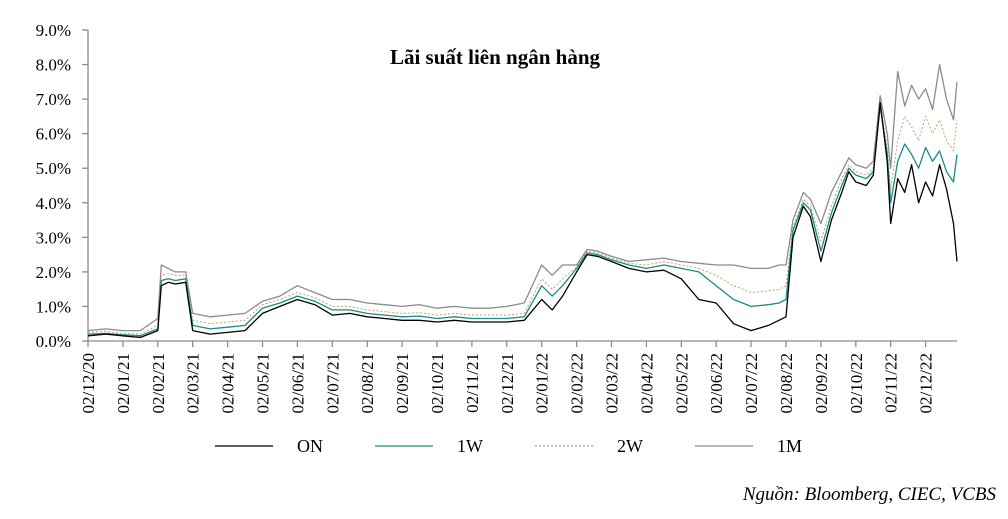 This screenshot has height=519, width=1008. What do you see at coordinates (869, 494) in the screenshot?
I see `source-note: Nguồn: Bloomberg, CIEC, VCBS` at bounding box center [869, 494].